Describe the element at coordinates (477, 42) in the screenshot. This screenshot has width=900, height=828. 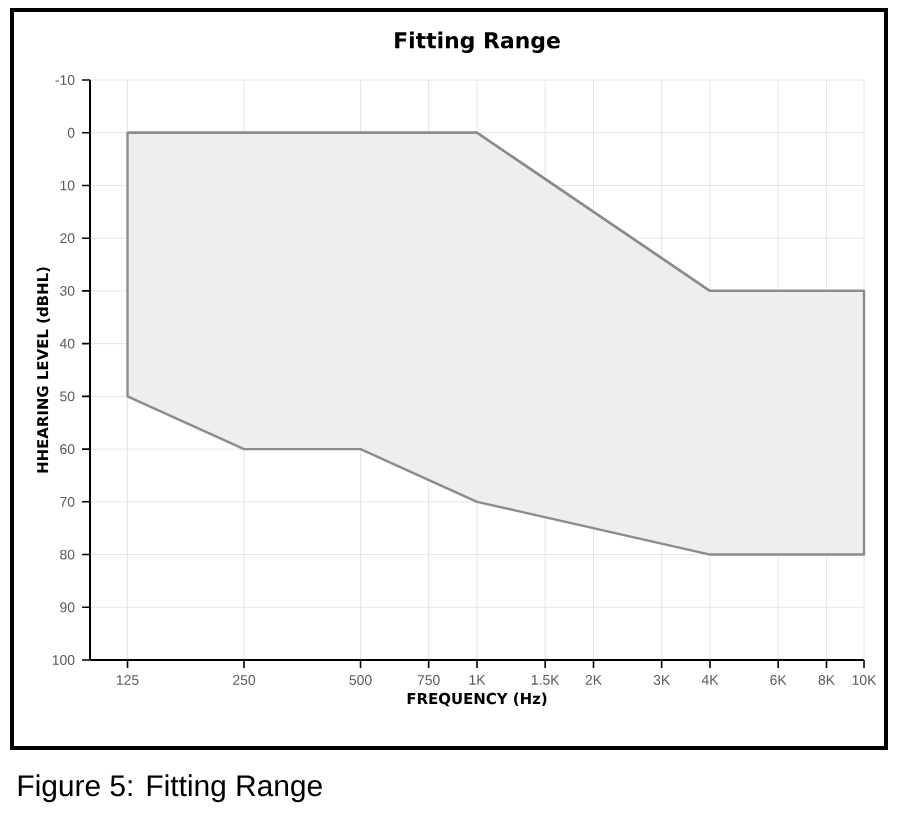
I see `chart-title: Fitting Range` at that location.